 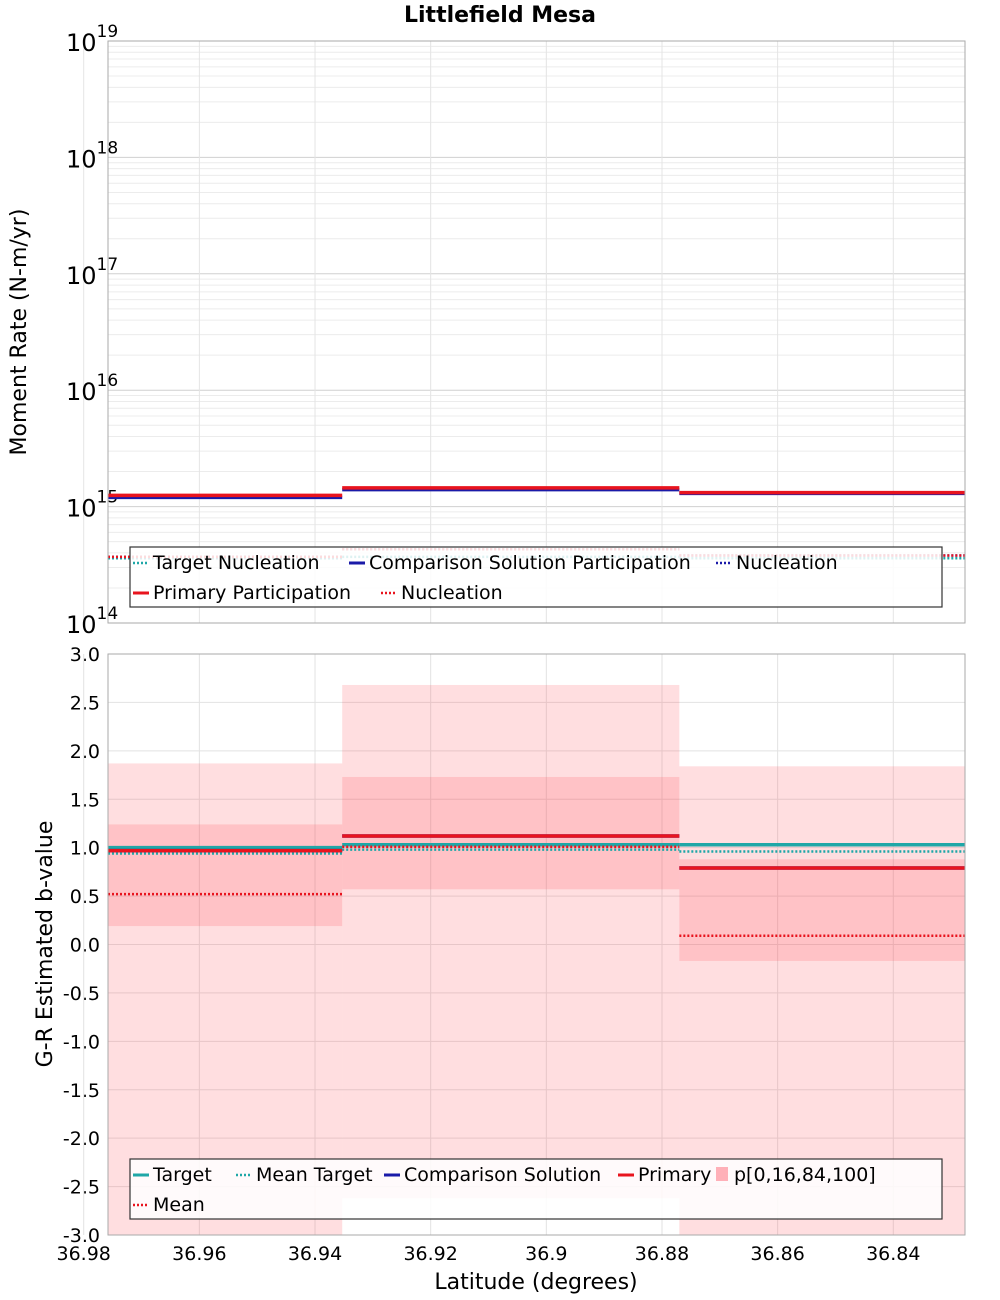 What do you see at coordinates (777, 1254) in the screenshot?
I see `x-tick-label: 36.86` at bounding box center [777, 1254].